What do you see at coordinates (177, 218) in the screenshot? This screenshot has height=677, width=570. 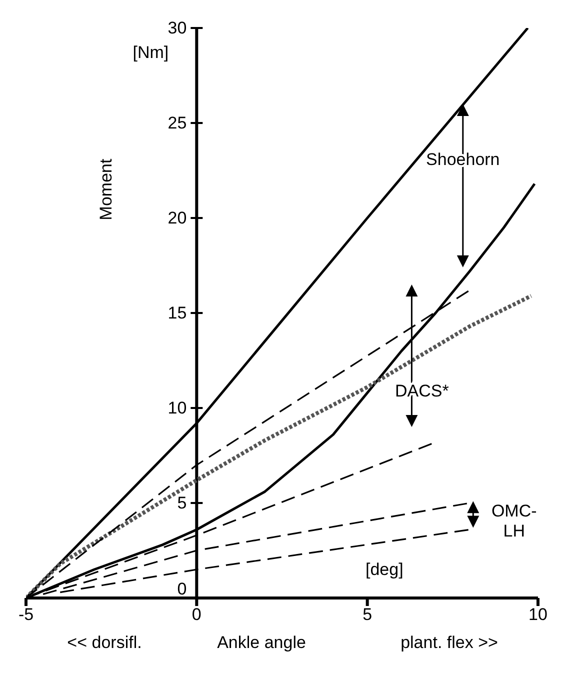 I see `y-tick-label: 20` at bounding box center [177, 218].